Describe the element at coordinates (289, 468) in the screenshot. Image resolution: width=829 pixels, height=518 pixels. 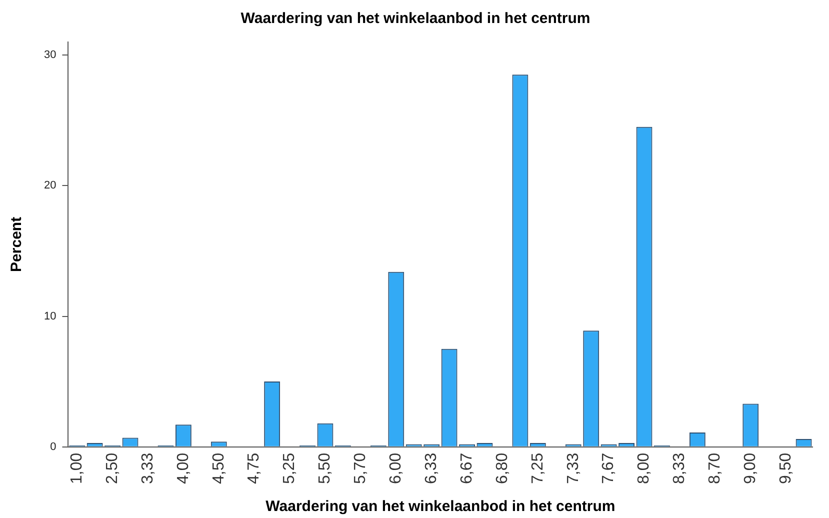
I see `x-tick-label: 5,25` at that location.